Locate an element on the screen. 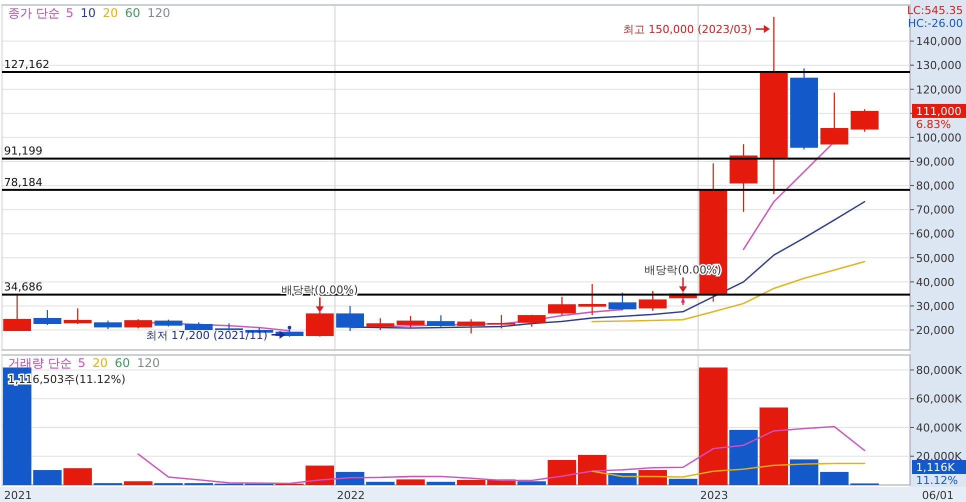 Image resolution: width=966 pixels, height=502 pixels. y-tick-label: 60,000K is located at coordinates (939, 399).